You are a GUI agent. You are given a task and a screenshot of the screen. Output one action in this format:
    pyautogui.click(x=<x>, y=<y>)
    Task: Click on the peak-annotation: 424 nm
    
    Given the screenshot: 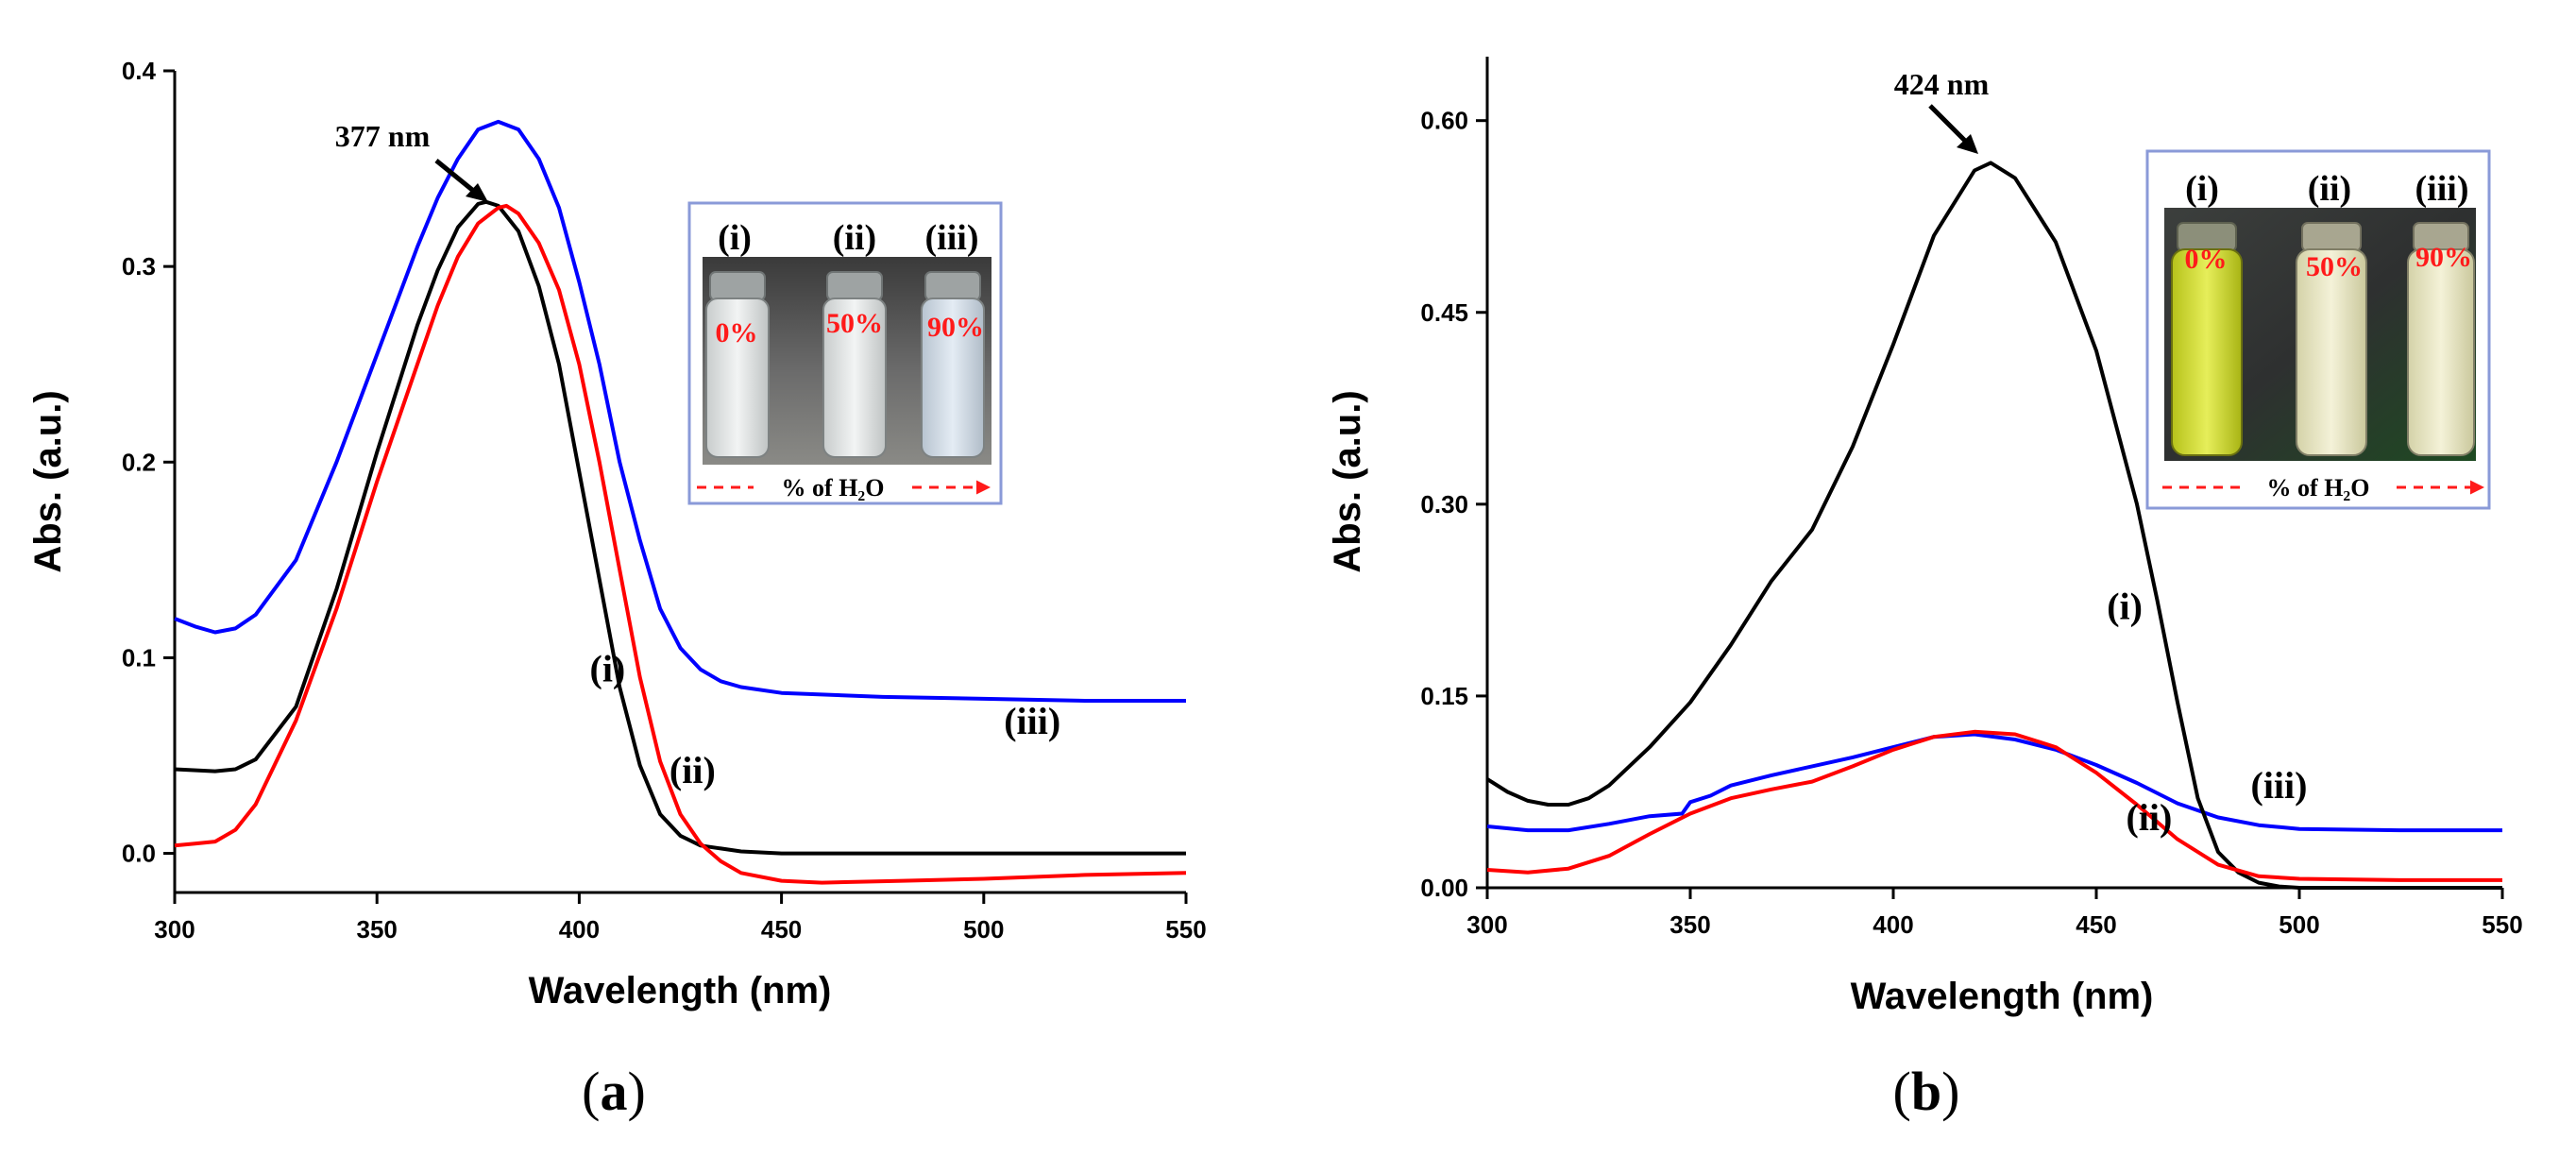 What is the action you would take?
    pyautogui.click(x=1942, y=110)
    